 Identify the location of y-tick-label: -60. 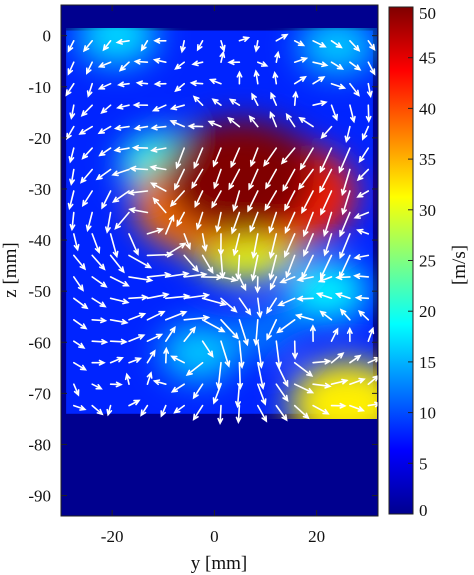
(39, 342).